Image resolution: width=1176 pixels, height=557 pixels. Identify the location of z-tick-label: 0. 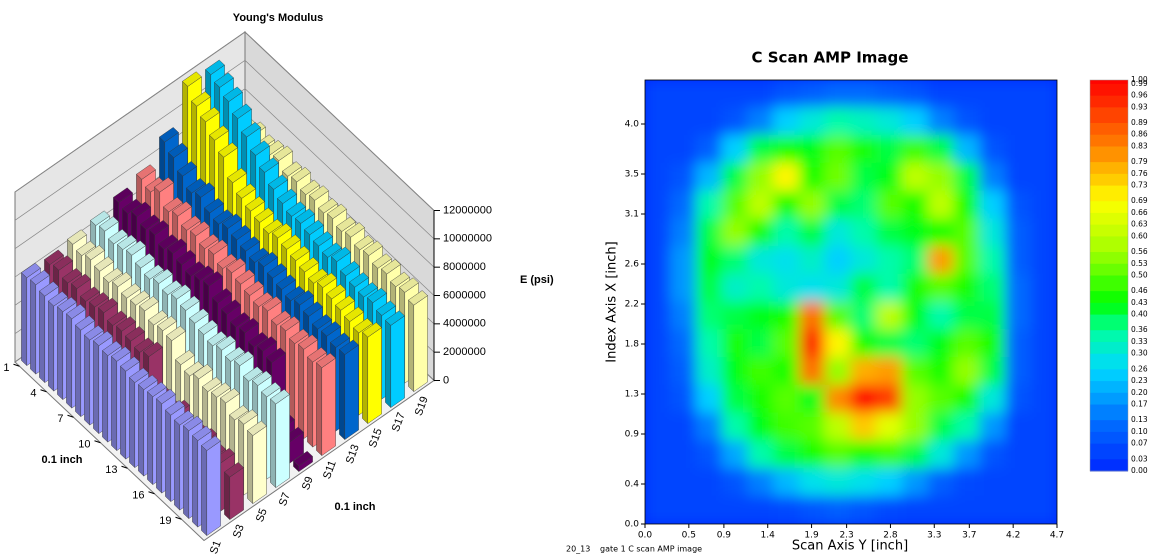
(446, 380).